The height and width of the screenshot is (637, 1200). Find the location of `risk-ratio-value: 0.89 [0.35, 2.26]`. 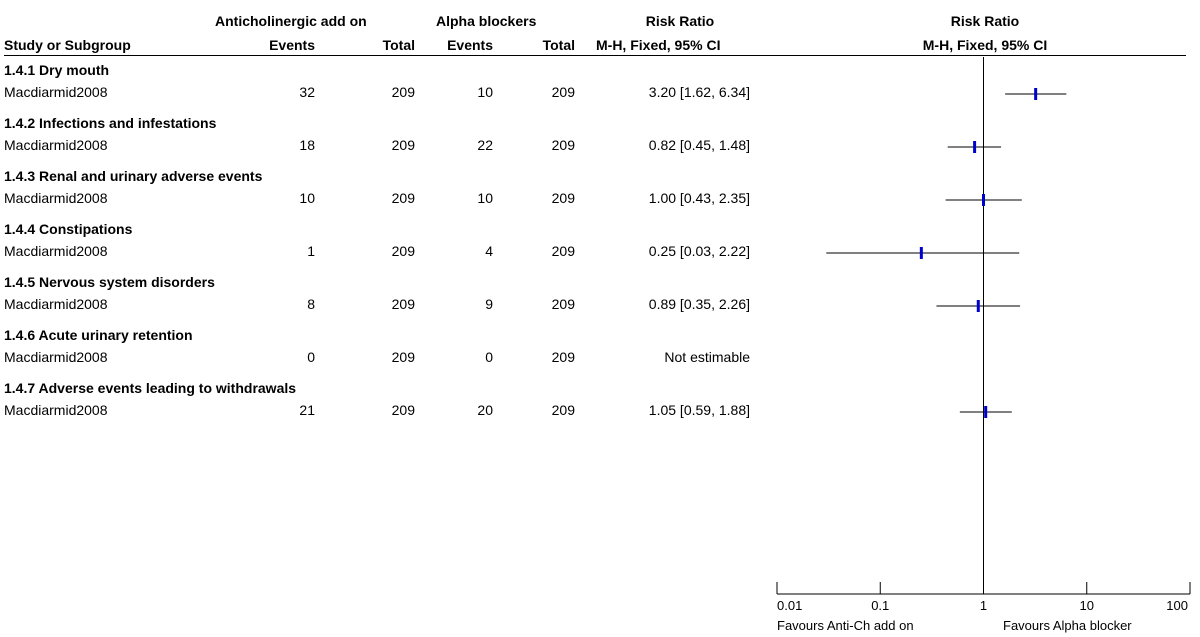

risk-ratio-value: 0.89 [0.35, 2.26] is located at coordinates (699, 304).